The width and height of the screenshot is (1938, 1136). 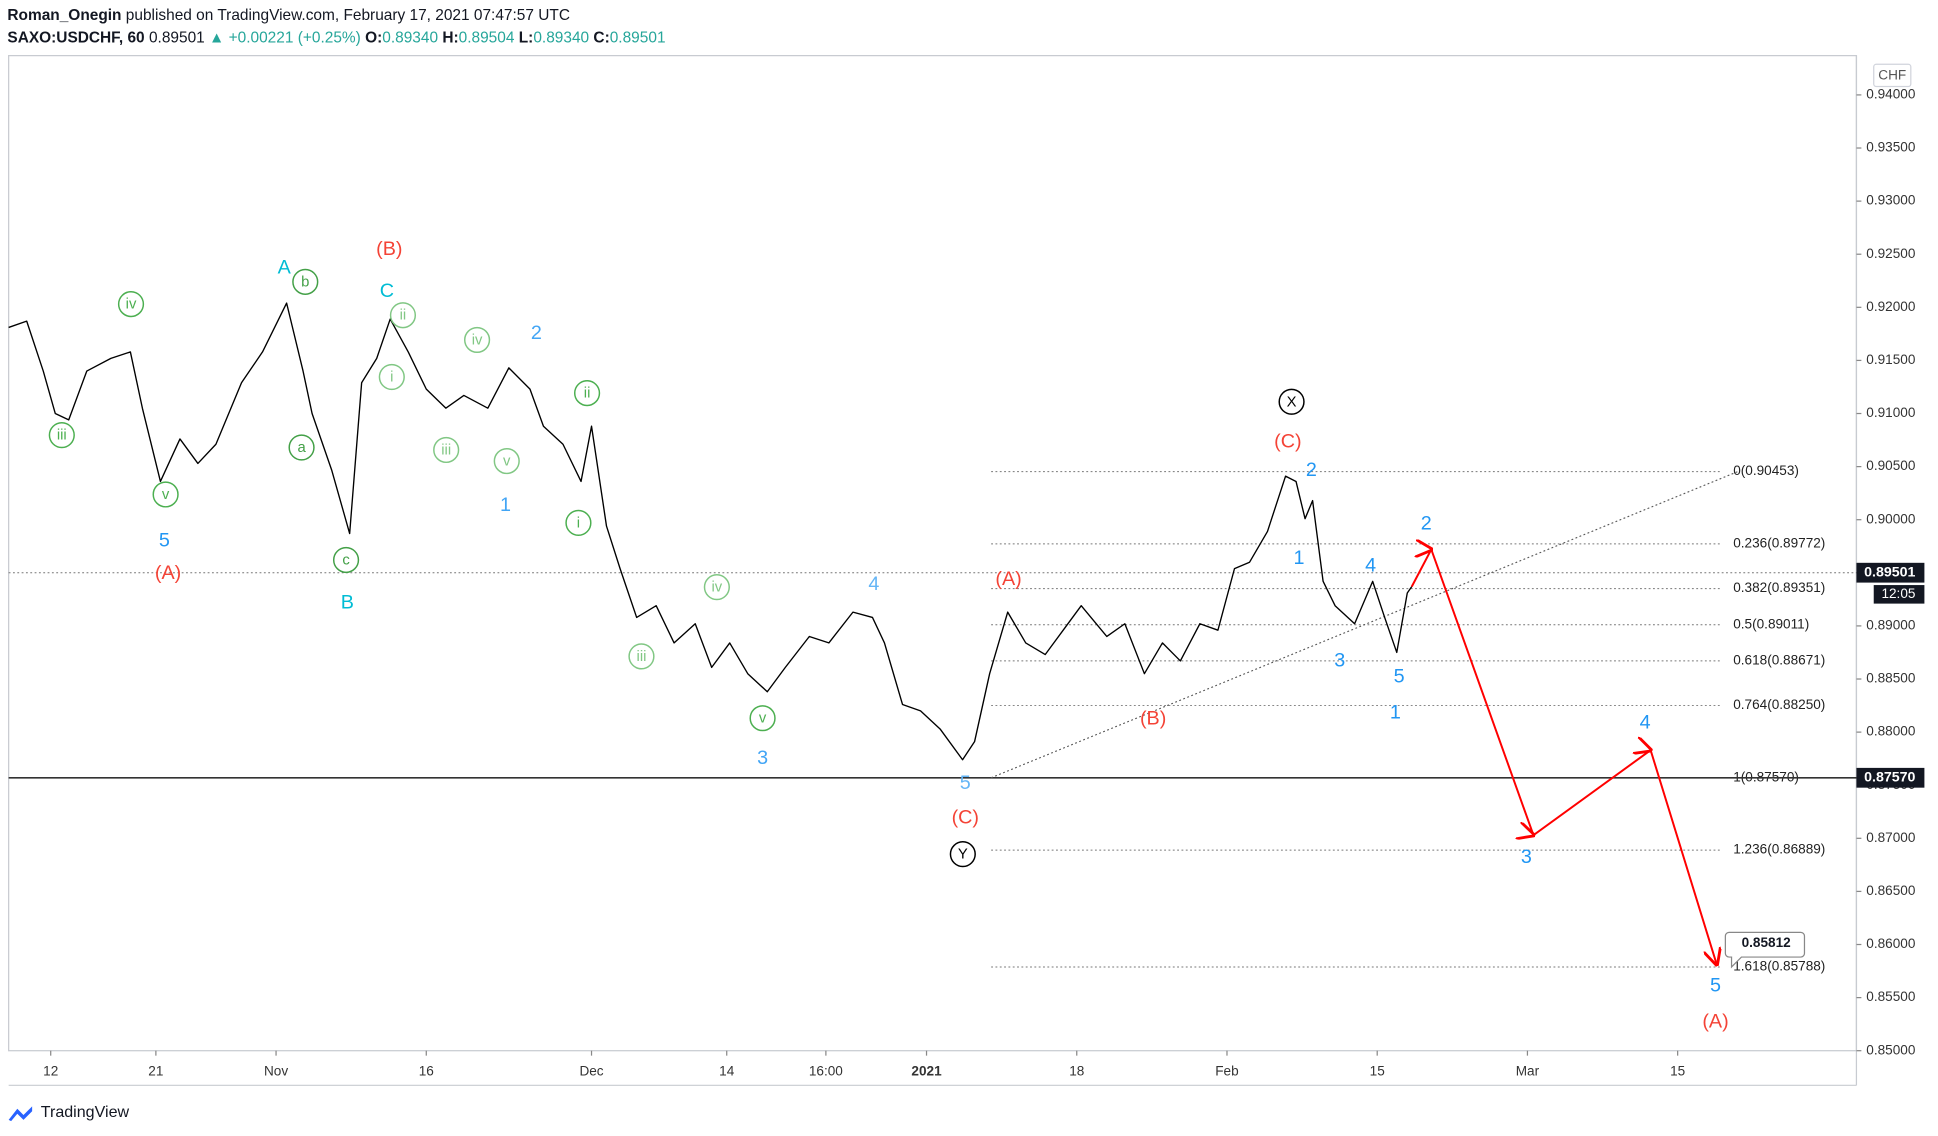 I want to click on change: ▲ +0.00221 (+0.25%), so click(x=285, y=37).